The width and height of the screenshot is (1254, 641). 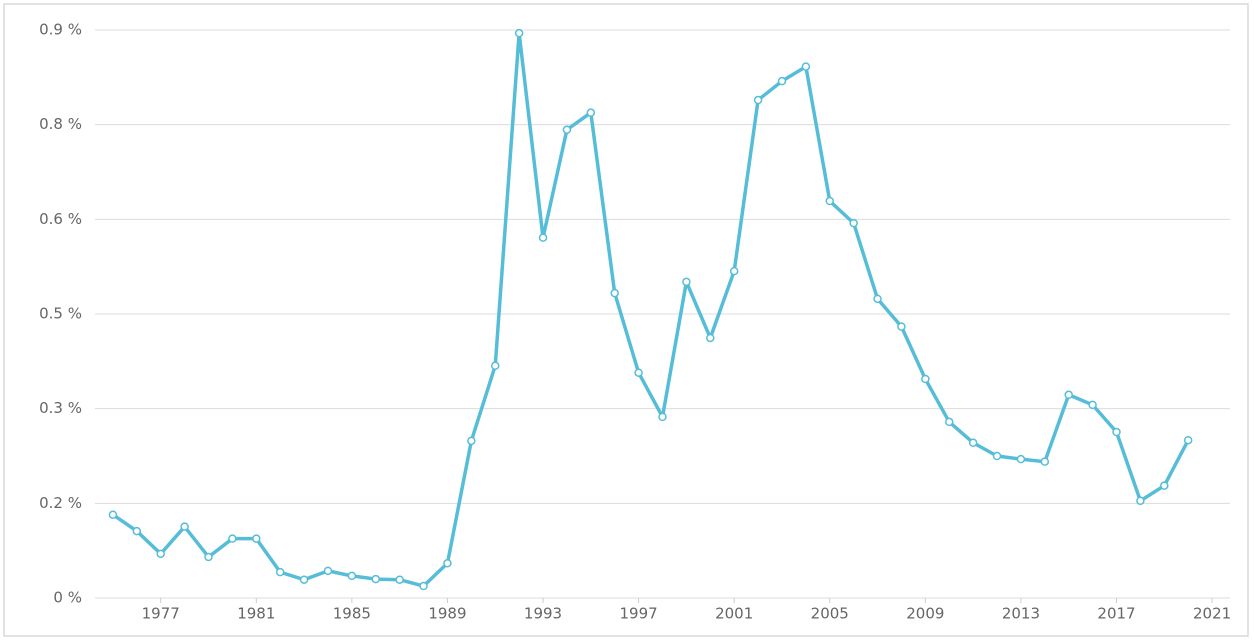 What do you see at coordinates (60, 408) in the screenshot?
I see `y-tick-label: 0.3 %` at bounding box center [60, 408].